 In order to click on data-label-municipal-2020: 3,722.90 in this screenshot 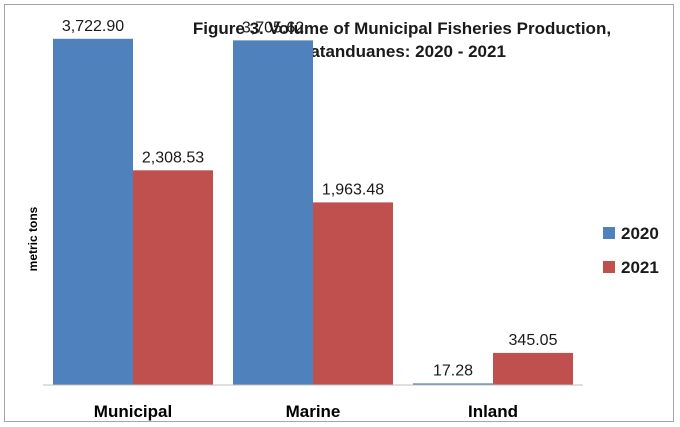, I will do `click(93, 26)`.